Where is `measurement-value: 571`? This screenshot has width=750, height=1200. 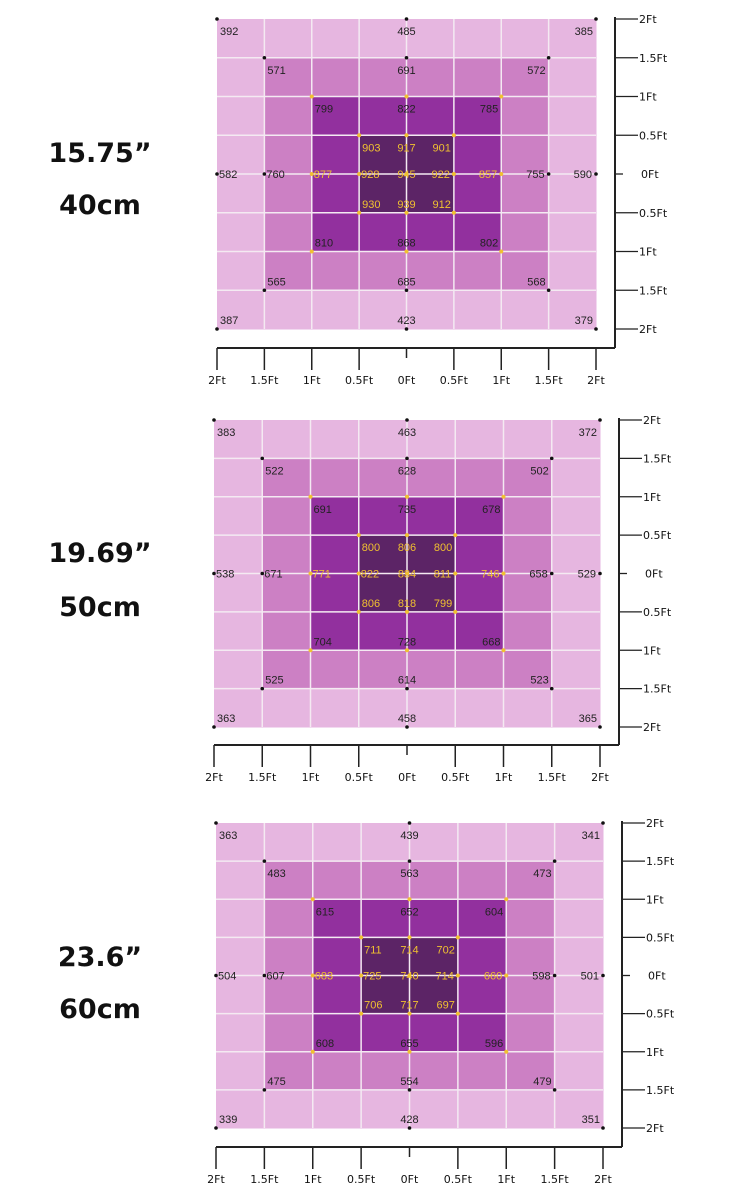
measurement-value: 571 is located at coordinates (276, 71).